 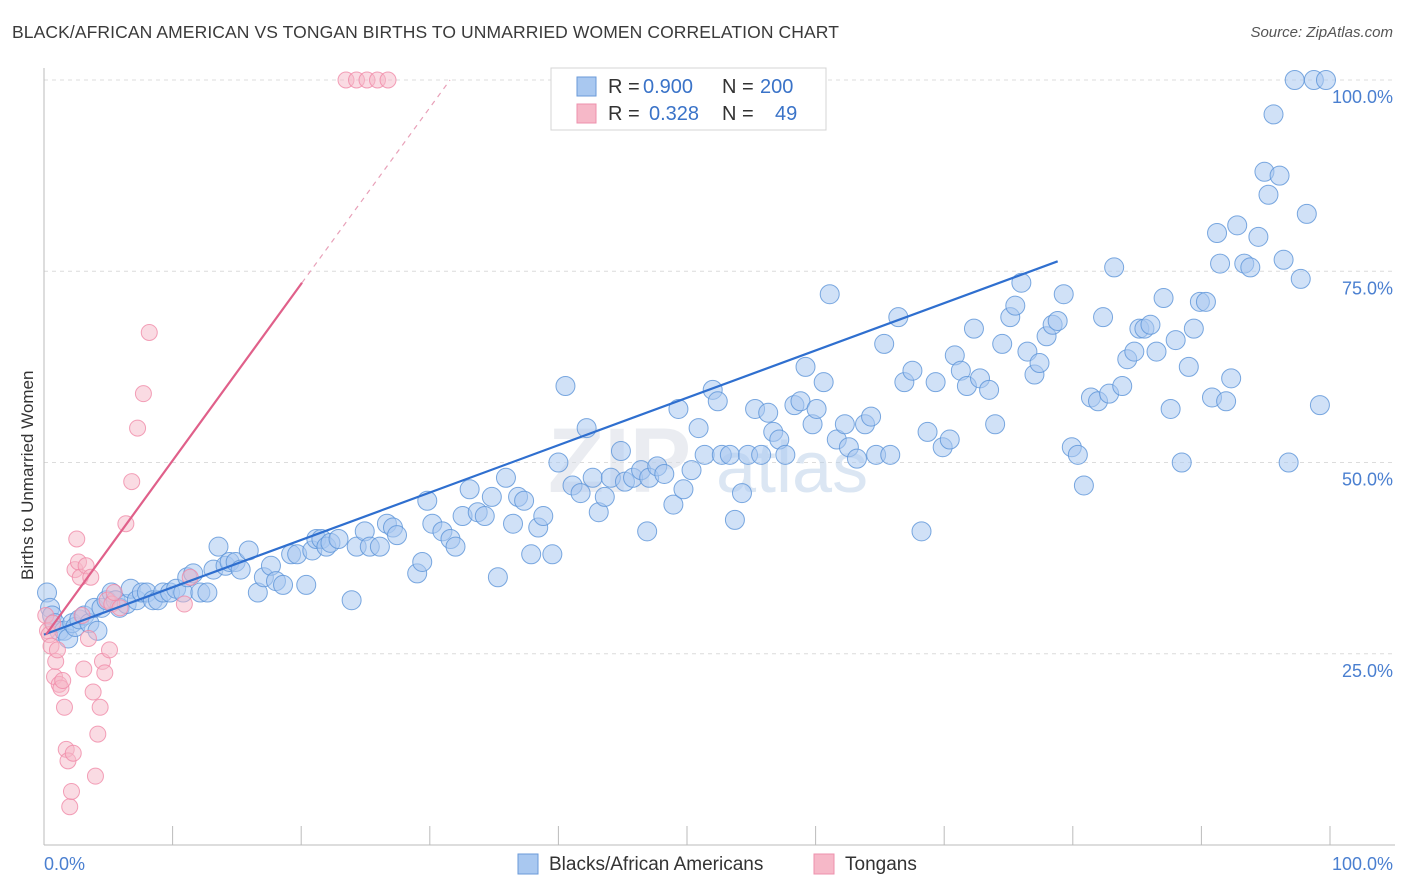 I want to click on x-tick-labels: 0.0% 100.0%, so click(x=718, y=864).